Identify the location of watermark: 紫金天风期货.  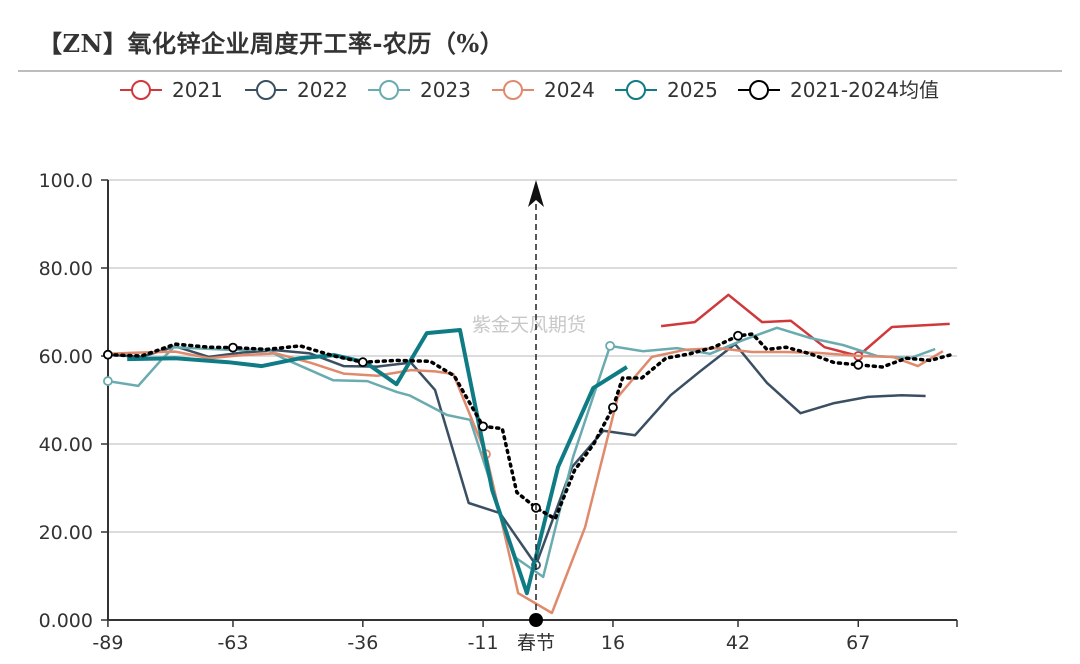
(529, 325).